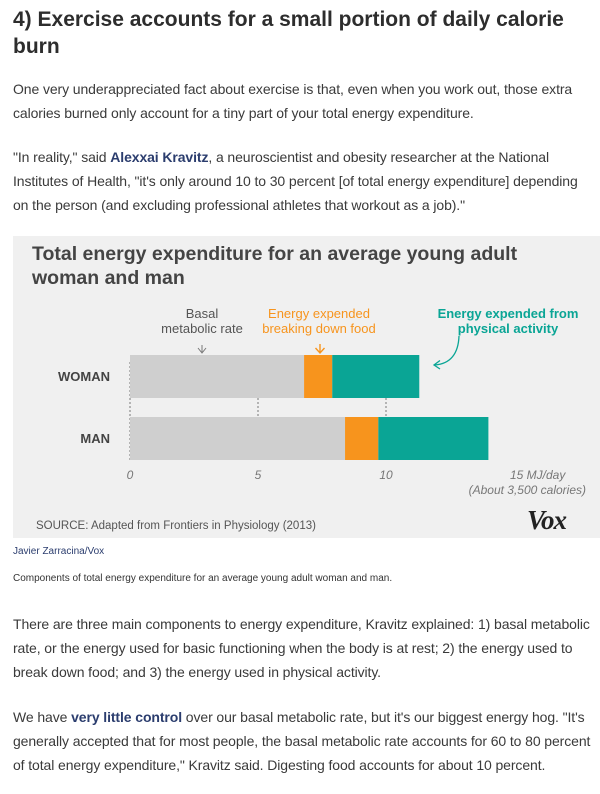 The width and height of the screenshot is (600, 794). What do you see at coordinates (508, 328) in the screenshot?
I see `legend-label-3: physical activity` at bounding box center [508, 328].